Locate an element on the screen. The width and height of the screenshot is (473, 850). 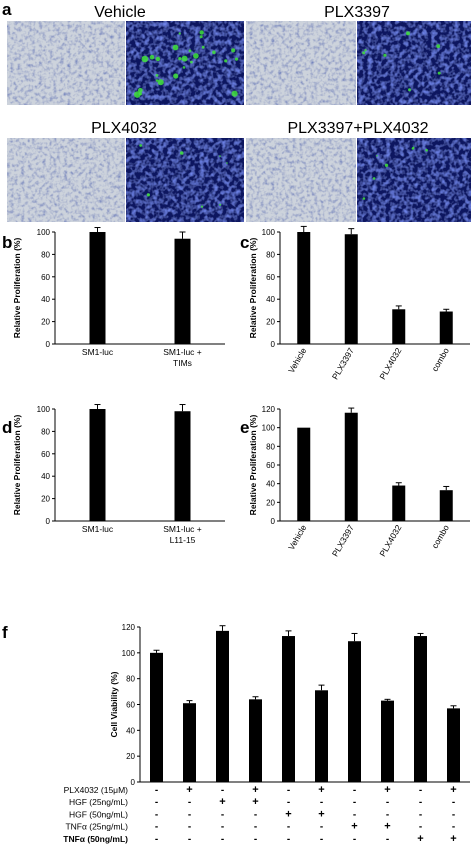
category-label: PLX4032 is located at coordinates (390, 541).